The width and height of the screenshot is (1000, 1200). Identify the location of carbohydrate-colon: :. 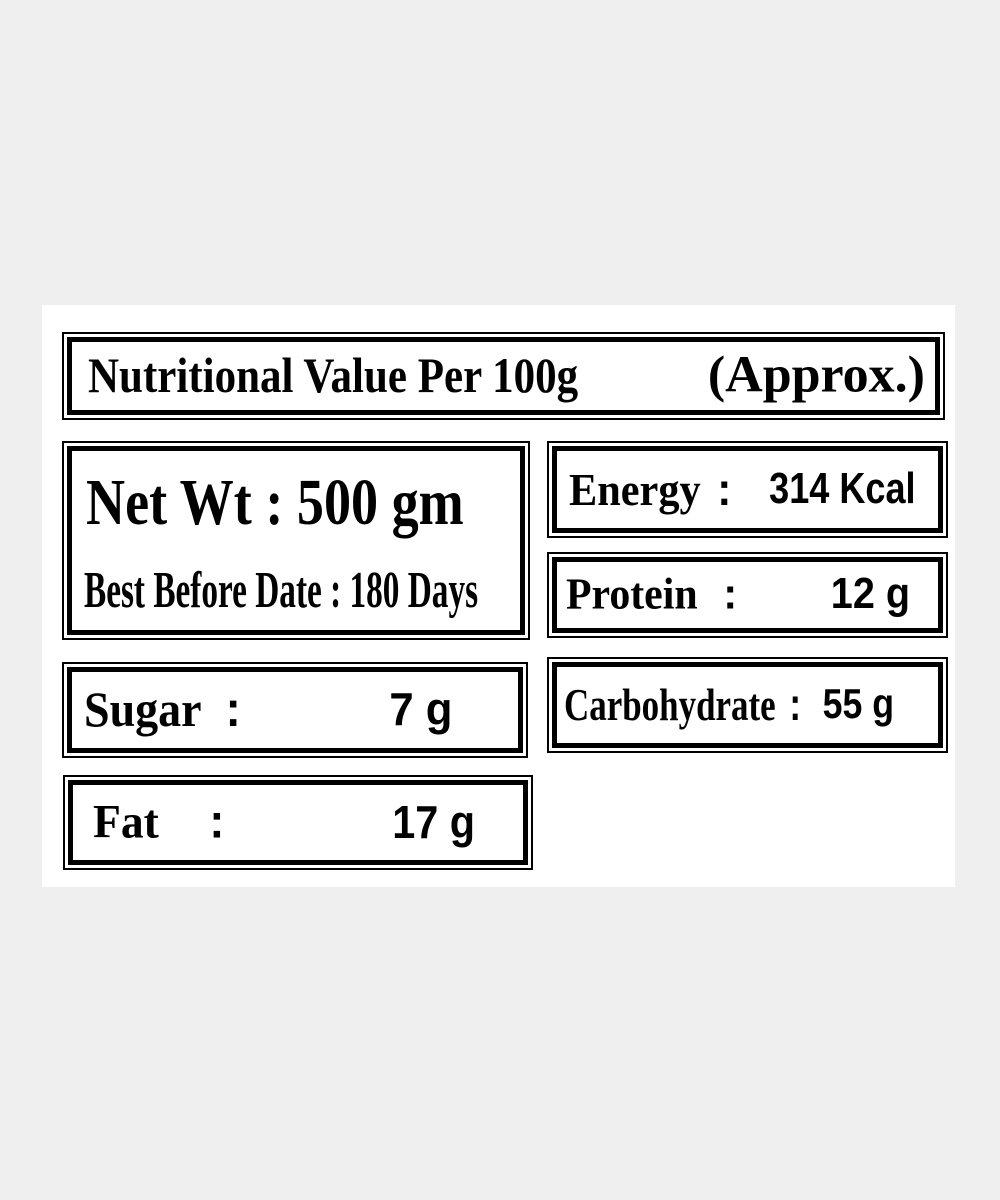
(795, 703).